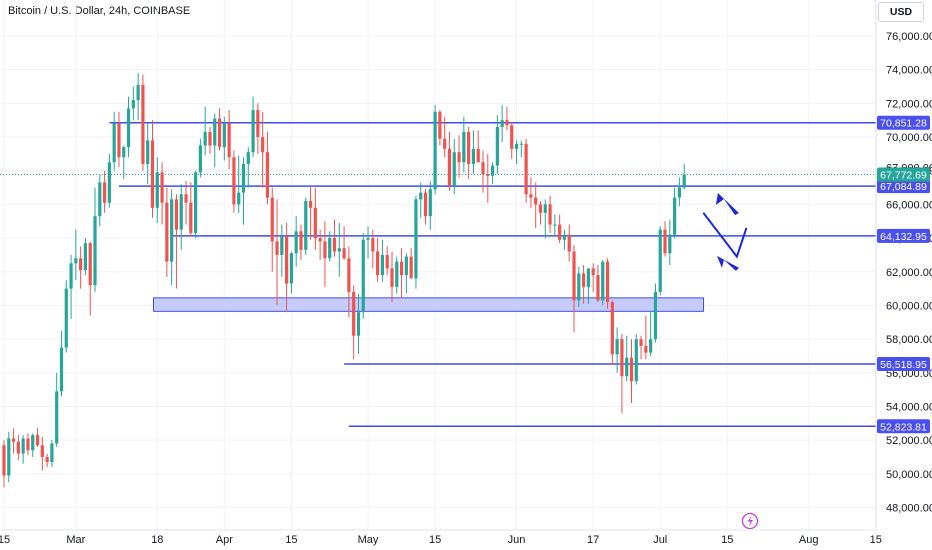  I want to click on time-axis: 15 Mar 18 Apr 15 May 15 Jun 17 Jul 15 Aug 15, so click(441, 540).